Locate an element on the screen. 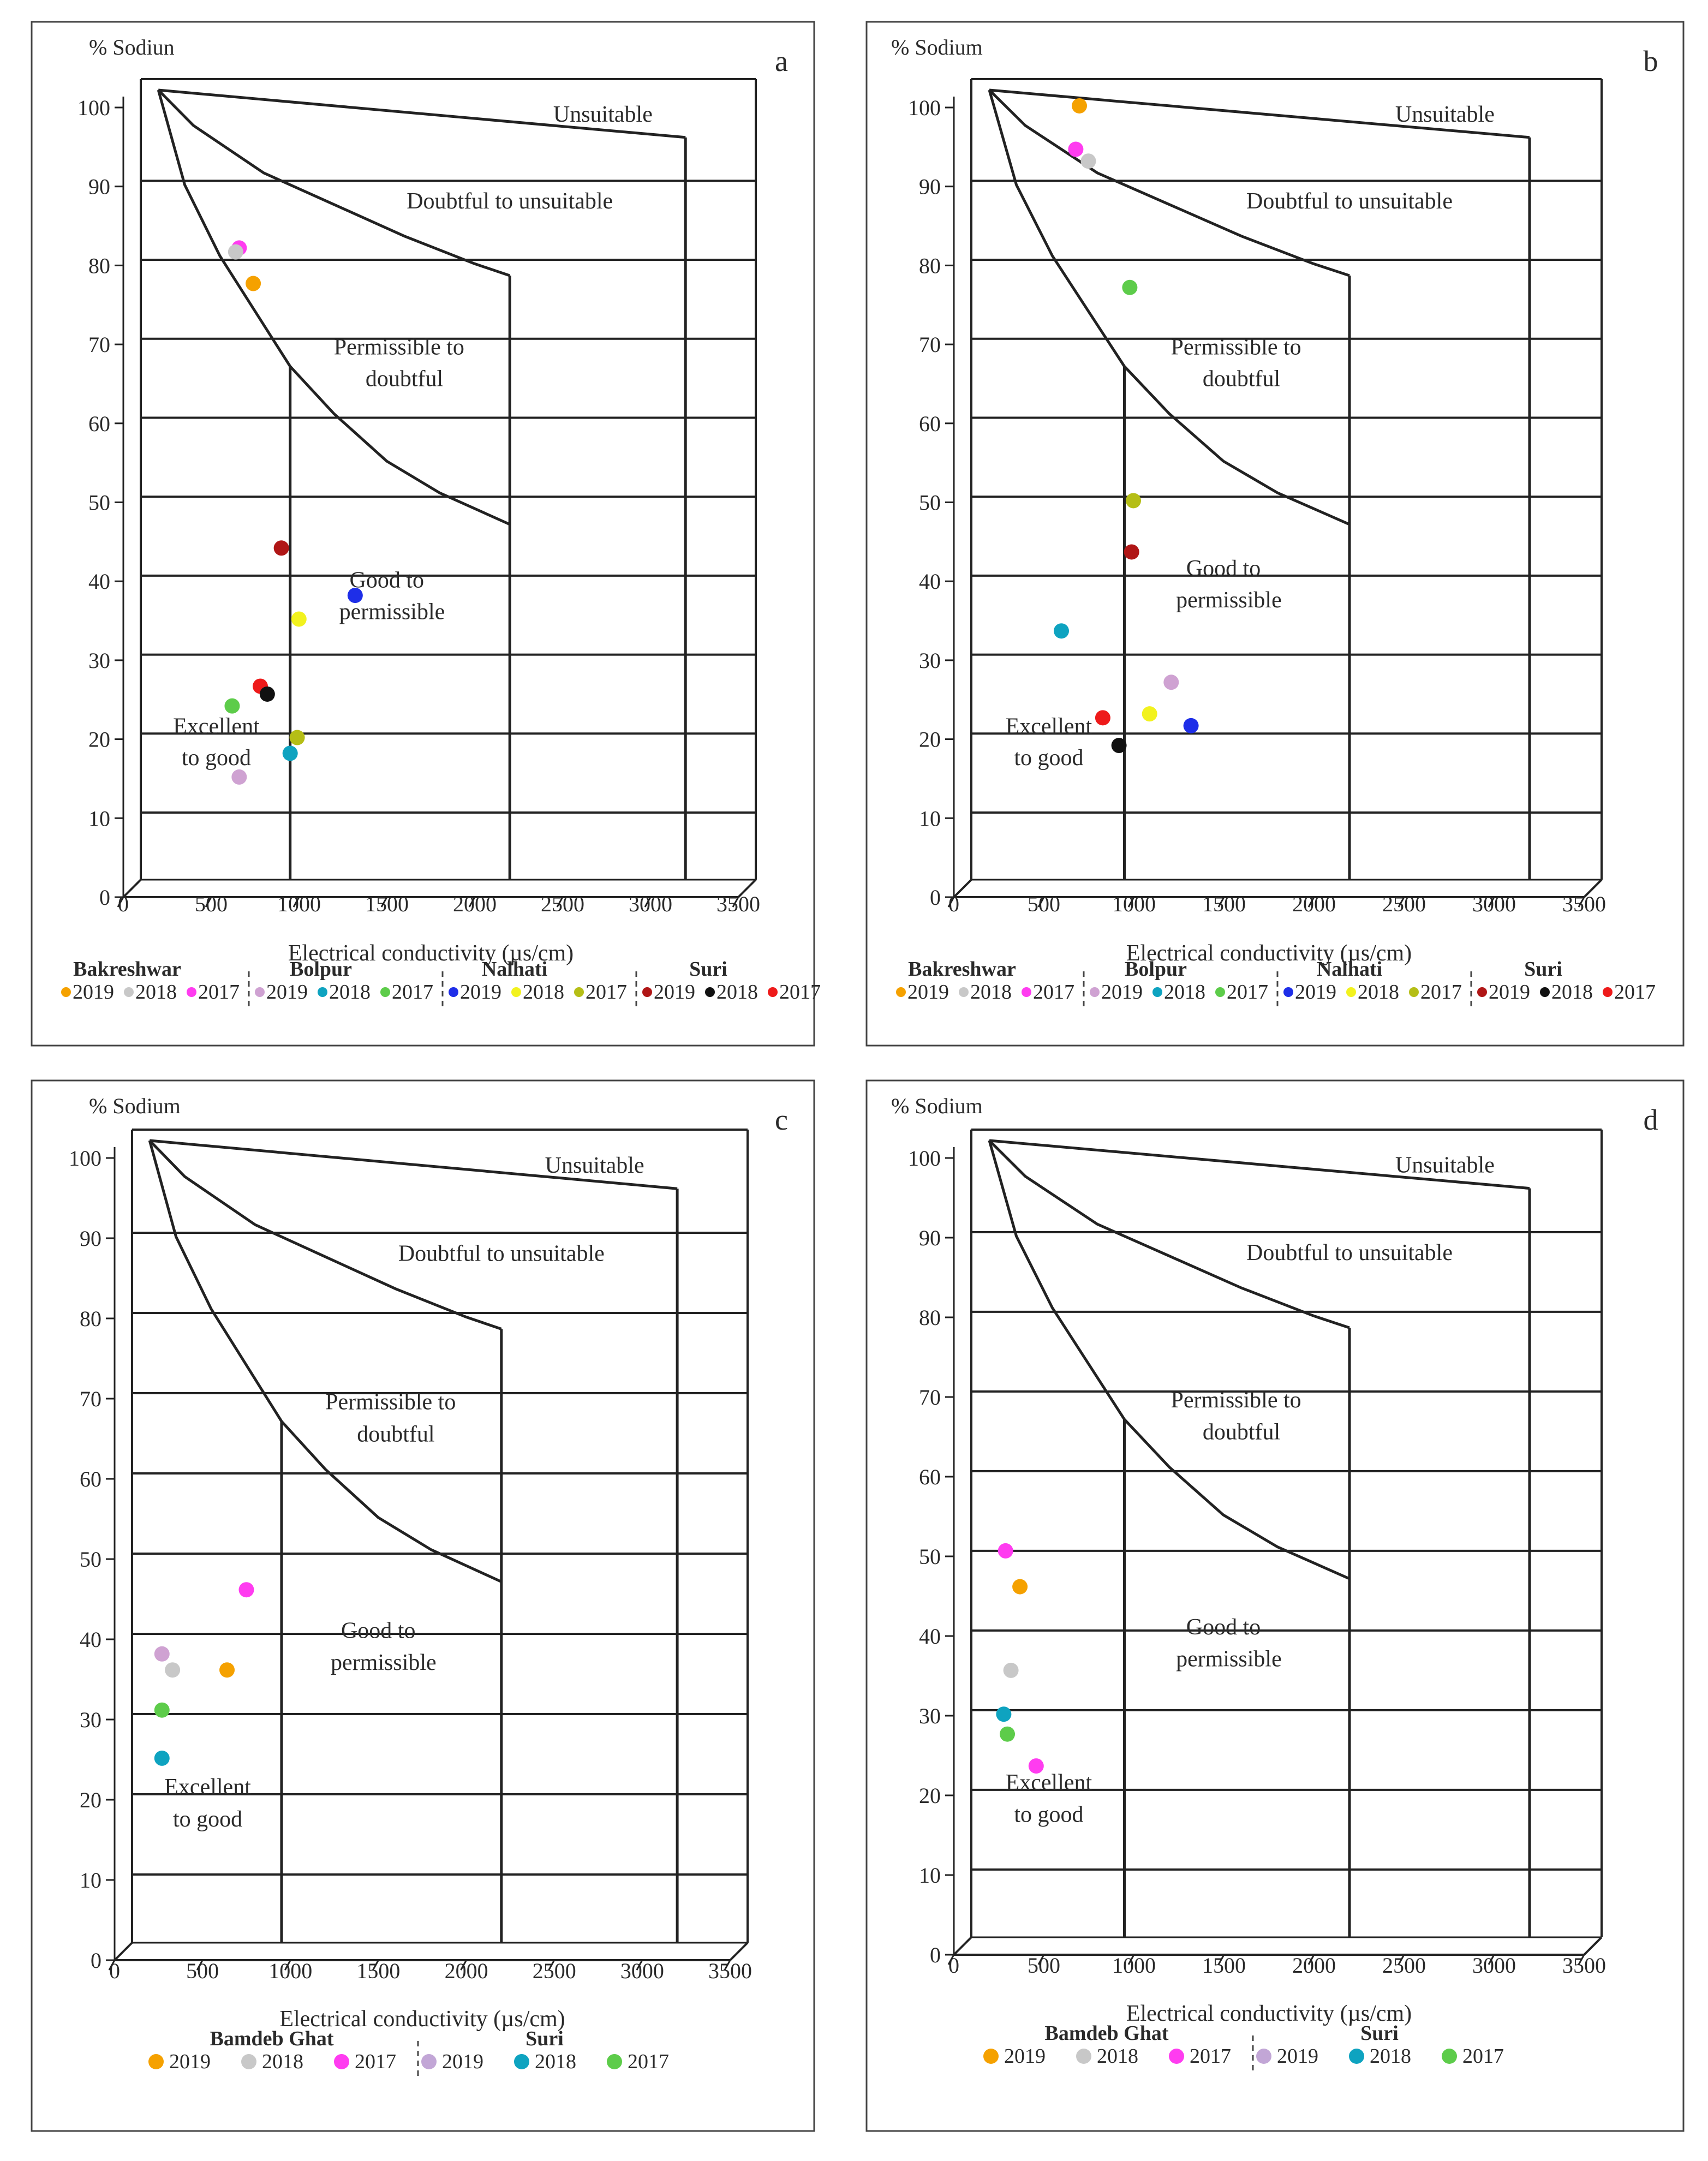 This screenshot has height=2161, width=1708. x-tick-label: 1000 is located at coordinates (290, 1971).